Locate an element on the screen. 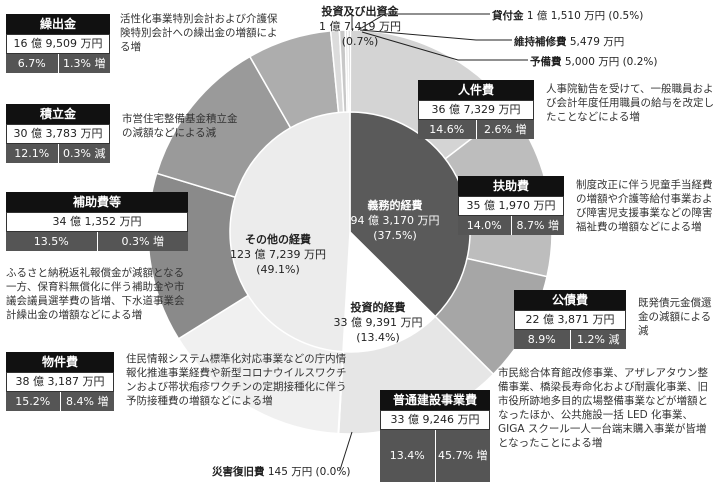  card-amount: 16 億 9,509 万円 is located at coordinates (58, 44).